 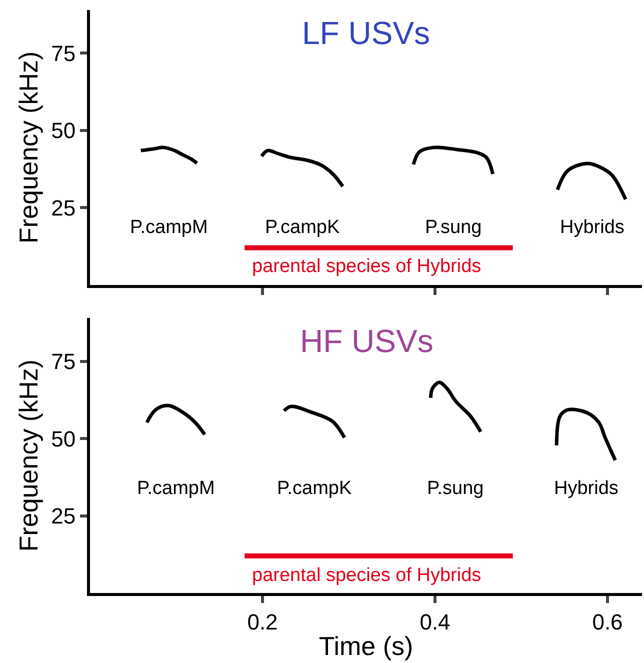 What do you see at coordinates (302, 227) in the screenshot?
I see `series-label: P.campK` at bounding box center [302, 227].